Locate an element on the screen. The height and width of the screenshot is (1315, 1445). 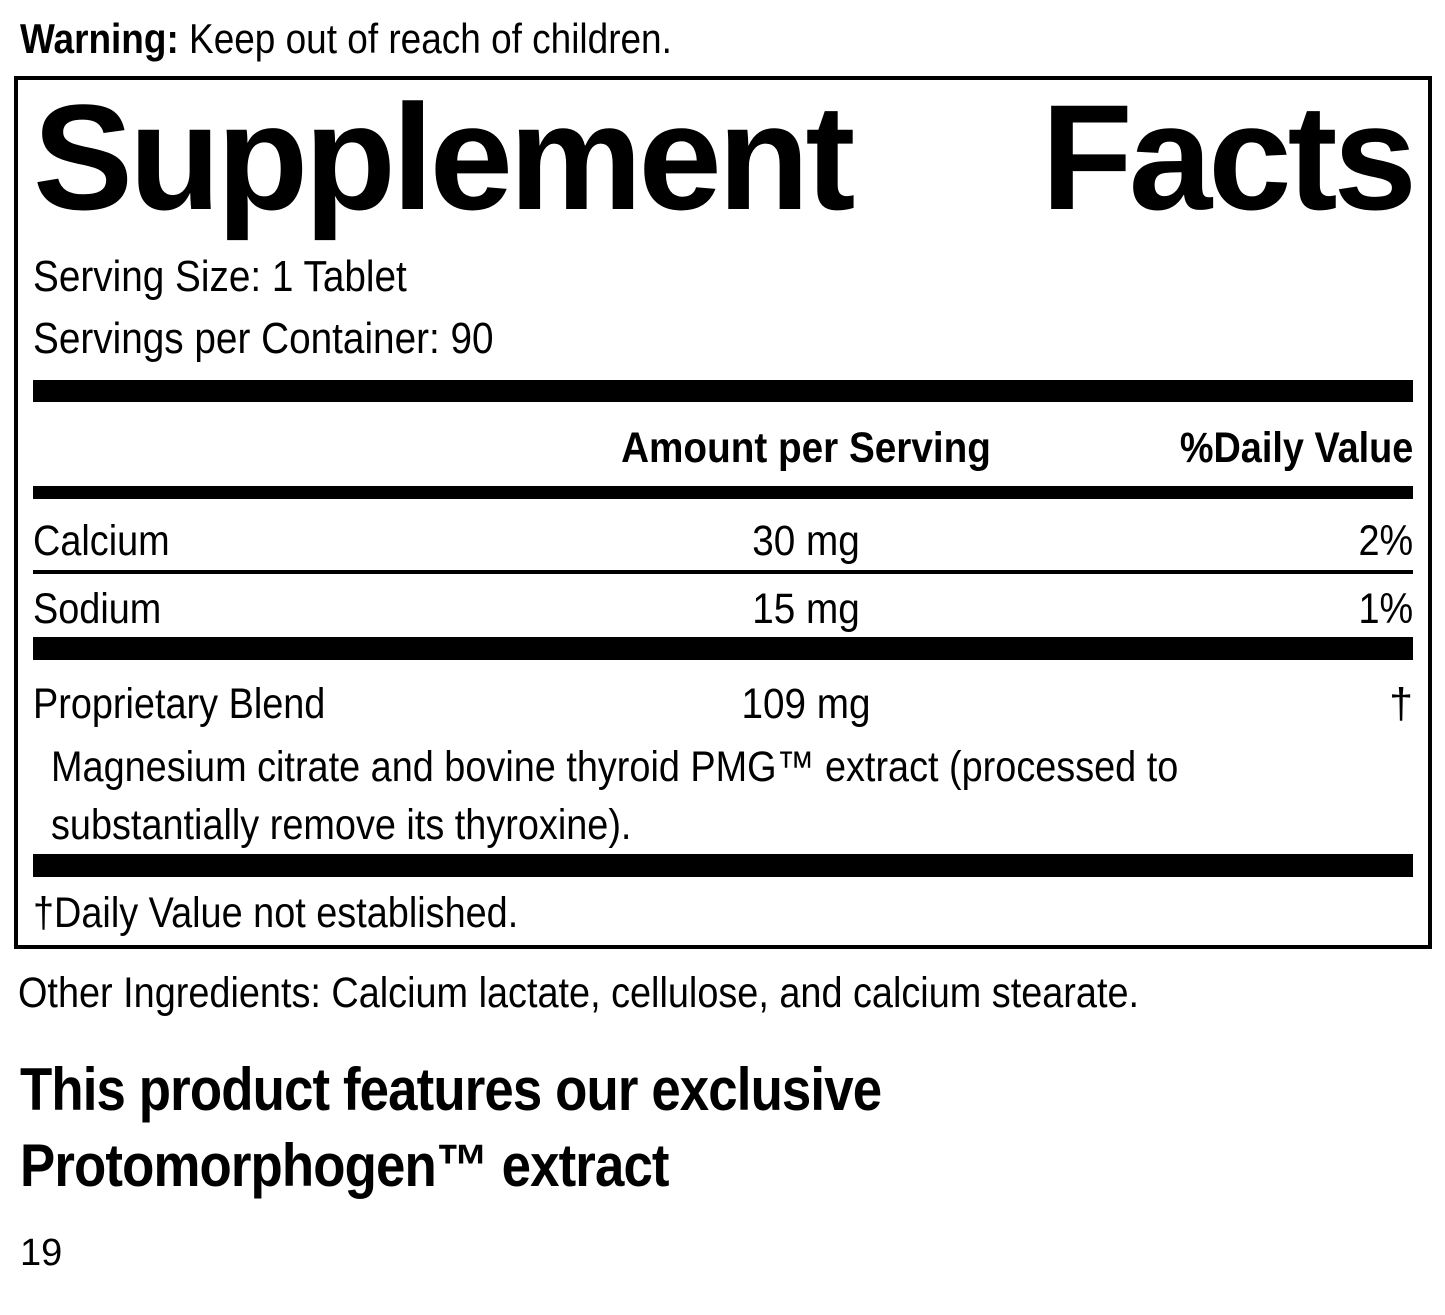
separator-bar-top is located at coordinates (723, 391).